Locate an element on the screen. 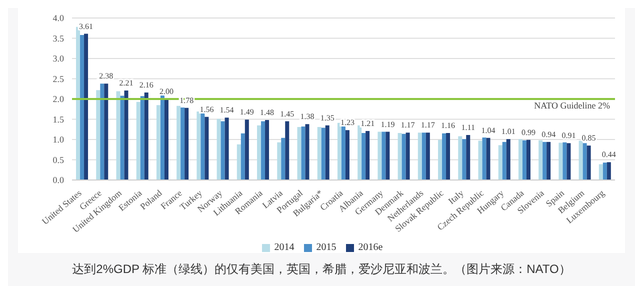 The width and height of the screenshot is (643, 298). y-tick-label: 0.0 is located at coordinates (58, 180).